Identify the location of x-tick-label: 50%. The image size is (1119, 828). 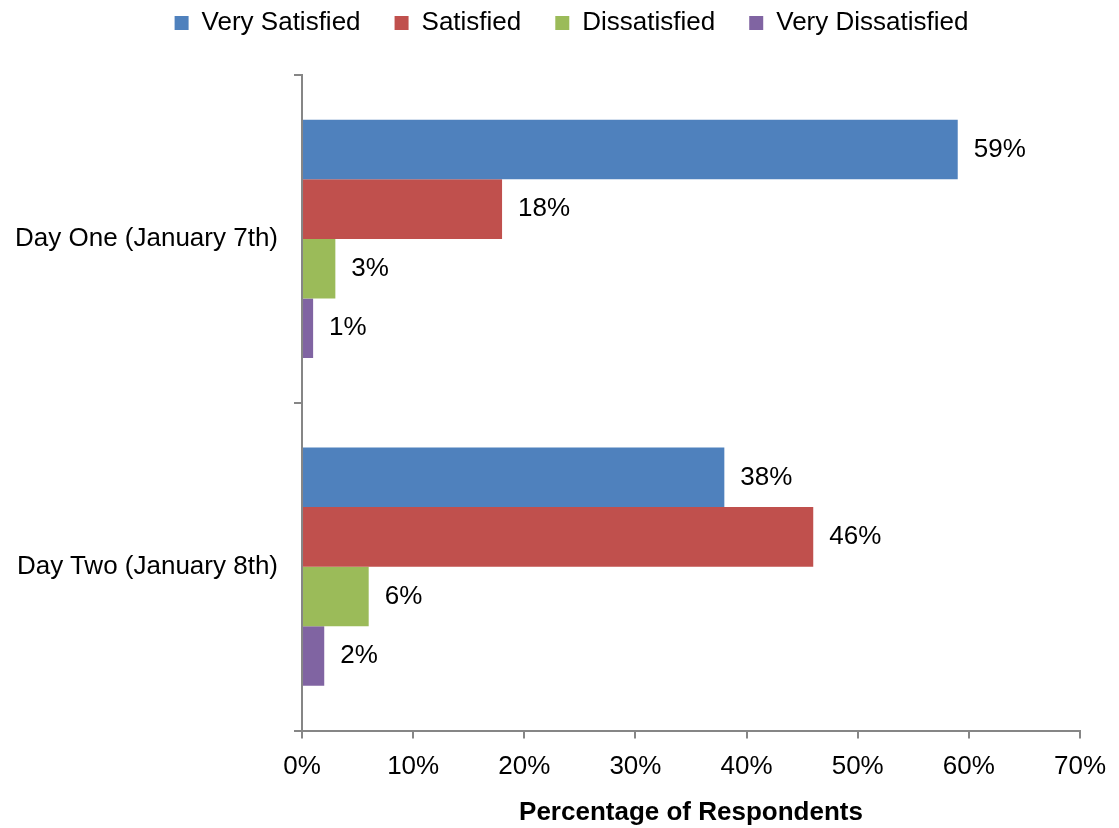
(857, 765).